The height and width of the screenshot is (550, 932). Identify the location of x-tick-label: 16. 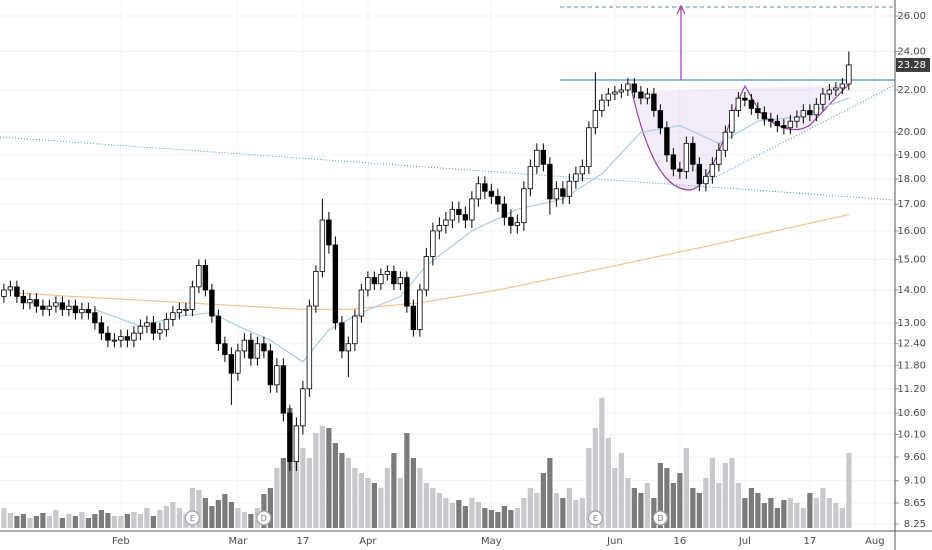
(679, 541).